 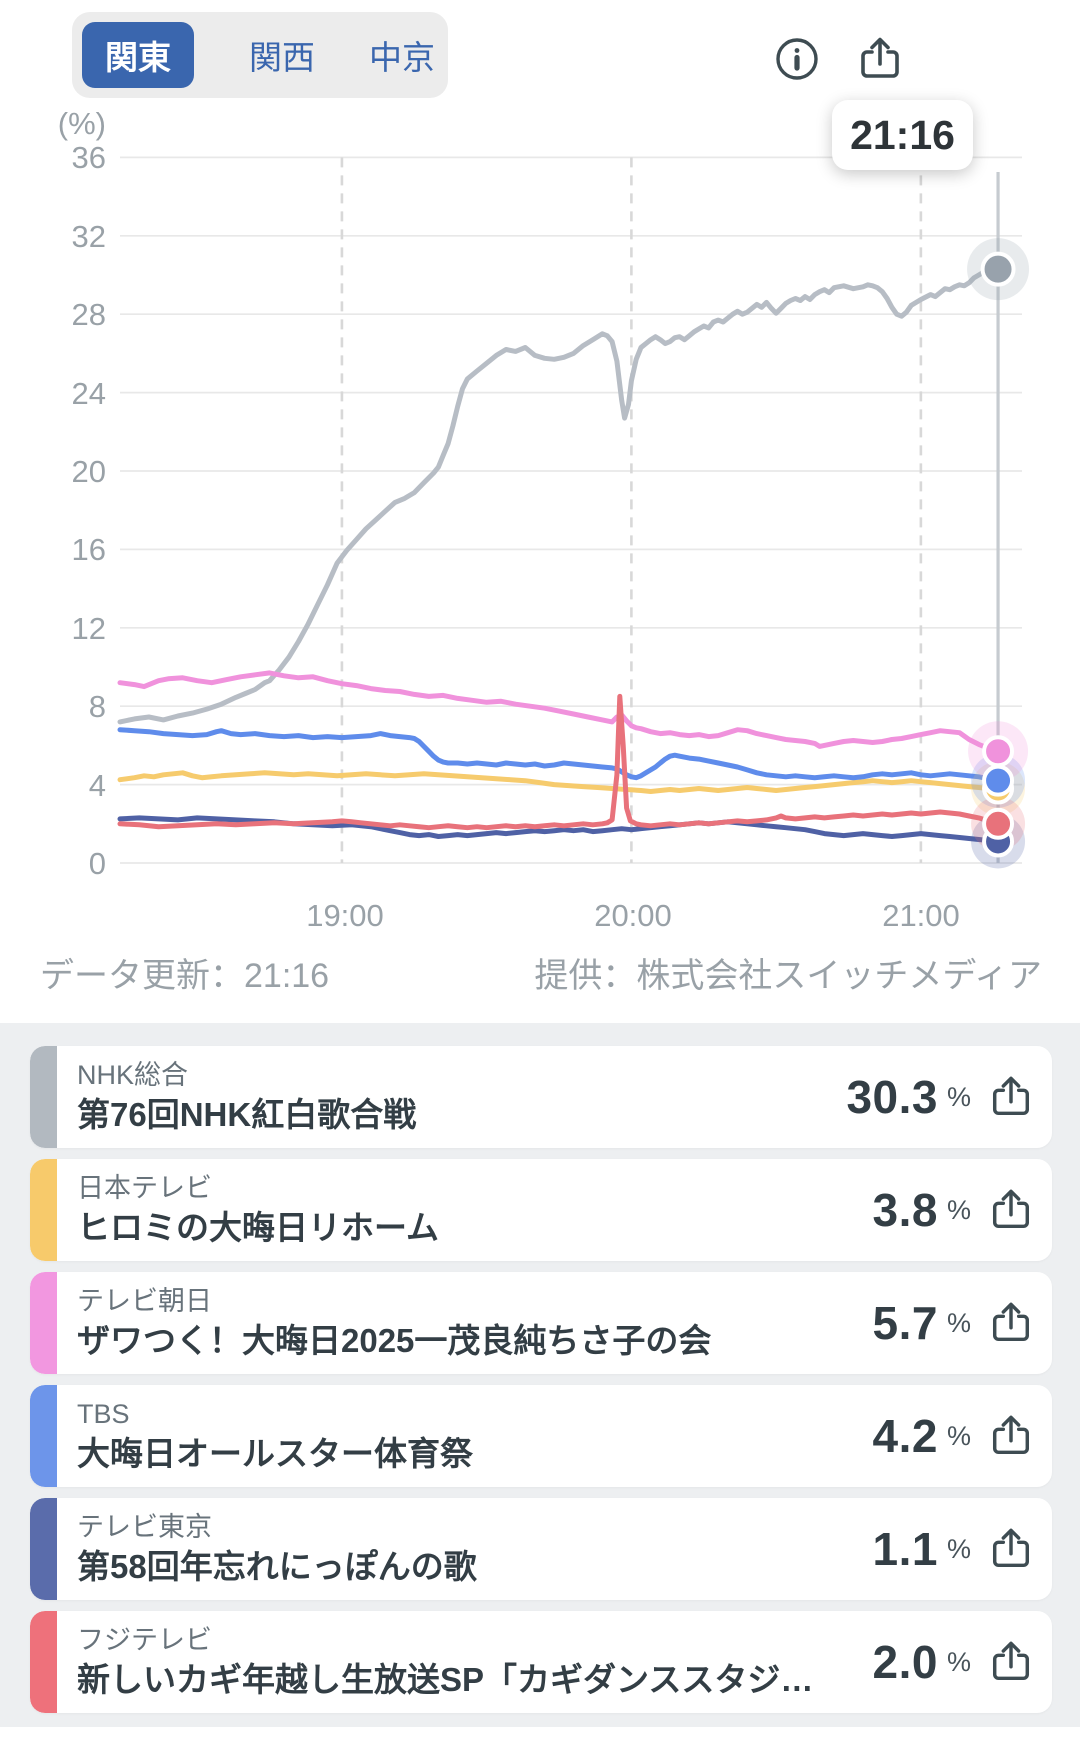 What do you see at coordinates (905, 1323) in the screenshot?
I see `rating-value: 5.7` at bounding box center [905, 1323].